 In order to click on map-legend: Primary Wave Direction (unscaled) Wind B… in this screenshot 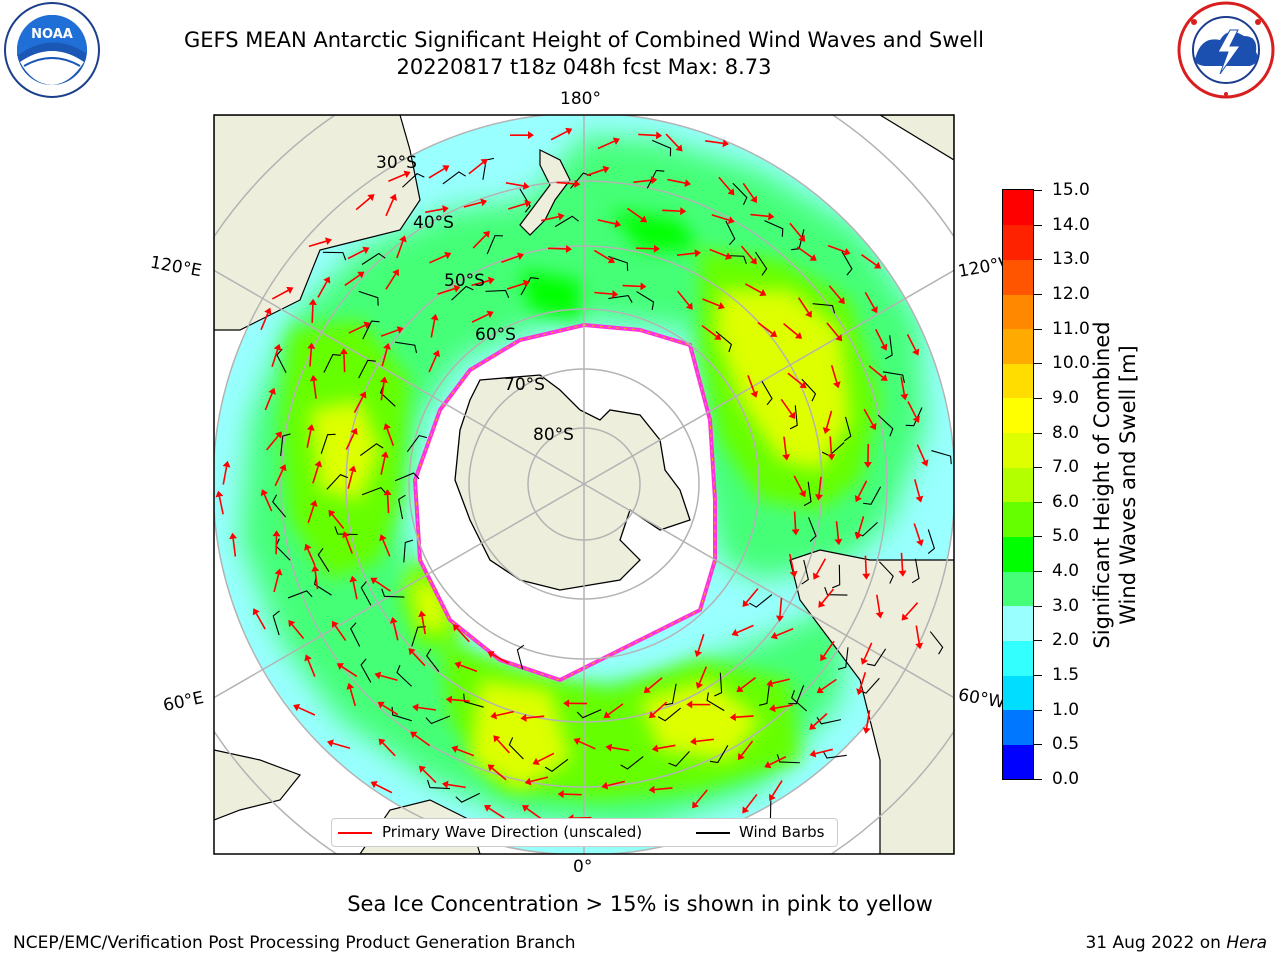, I will do `click(584, 832)`.